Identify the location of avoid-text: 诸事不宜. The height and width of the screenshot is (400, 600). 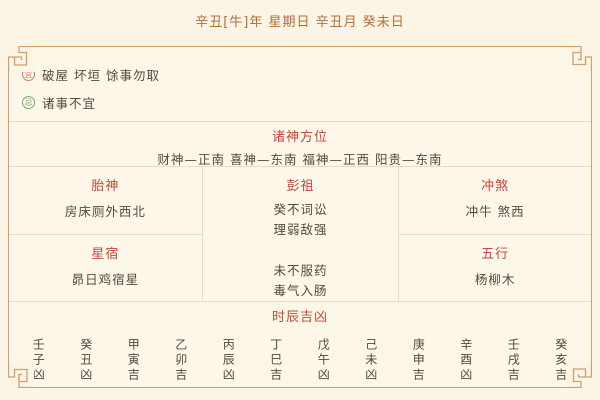
(69, 103).